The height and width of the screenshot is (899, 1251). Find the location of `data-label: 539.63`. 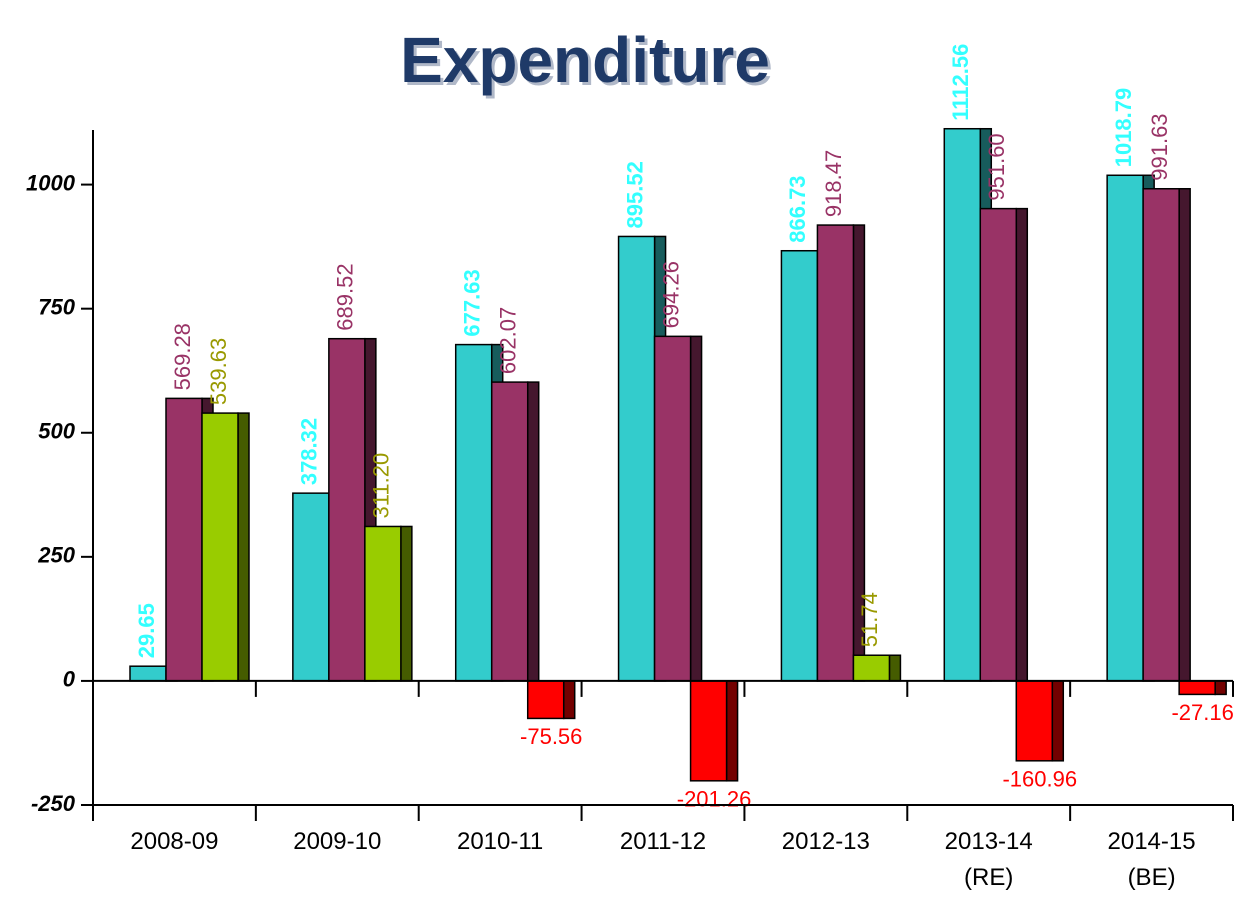

data-label: 539.63 is located at coordinates (218, 371).